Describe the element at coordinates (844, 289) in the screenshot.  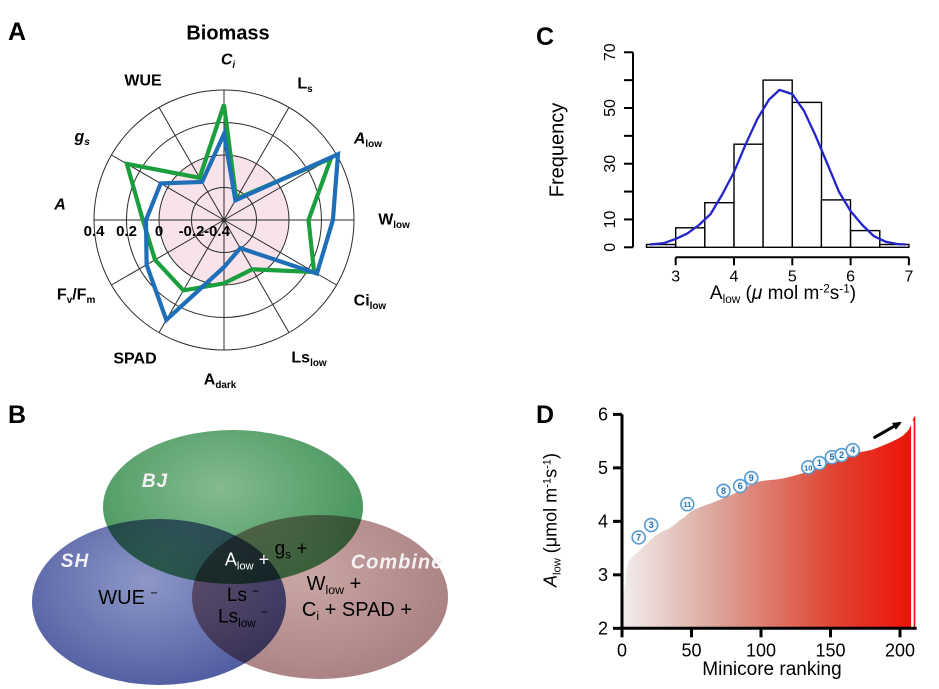
I see `text-segment: -1` at that location.